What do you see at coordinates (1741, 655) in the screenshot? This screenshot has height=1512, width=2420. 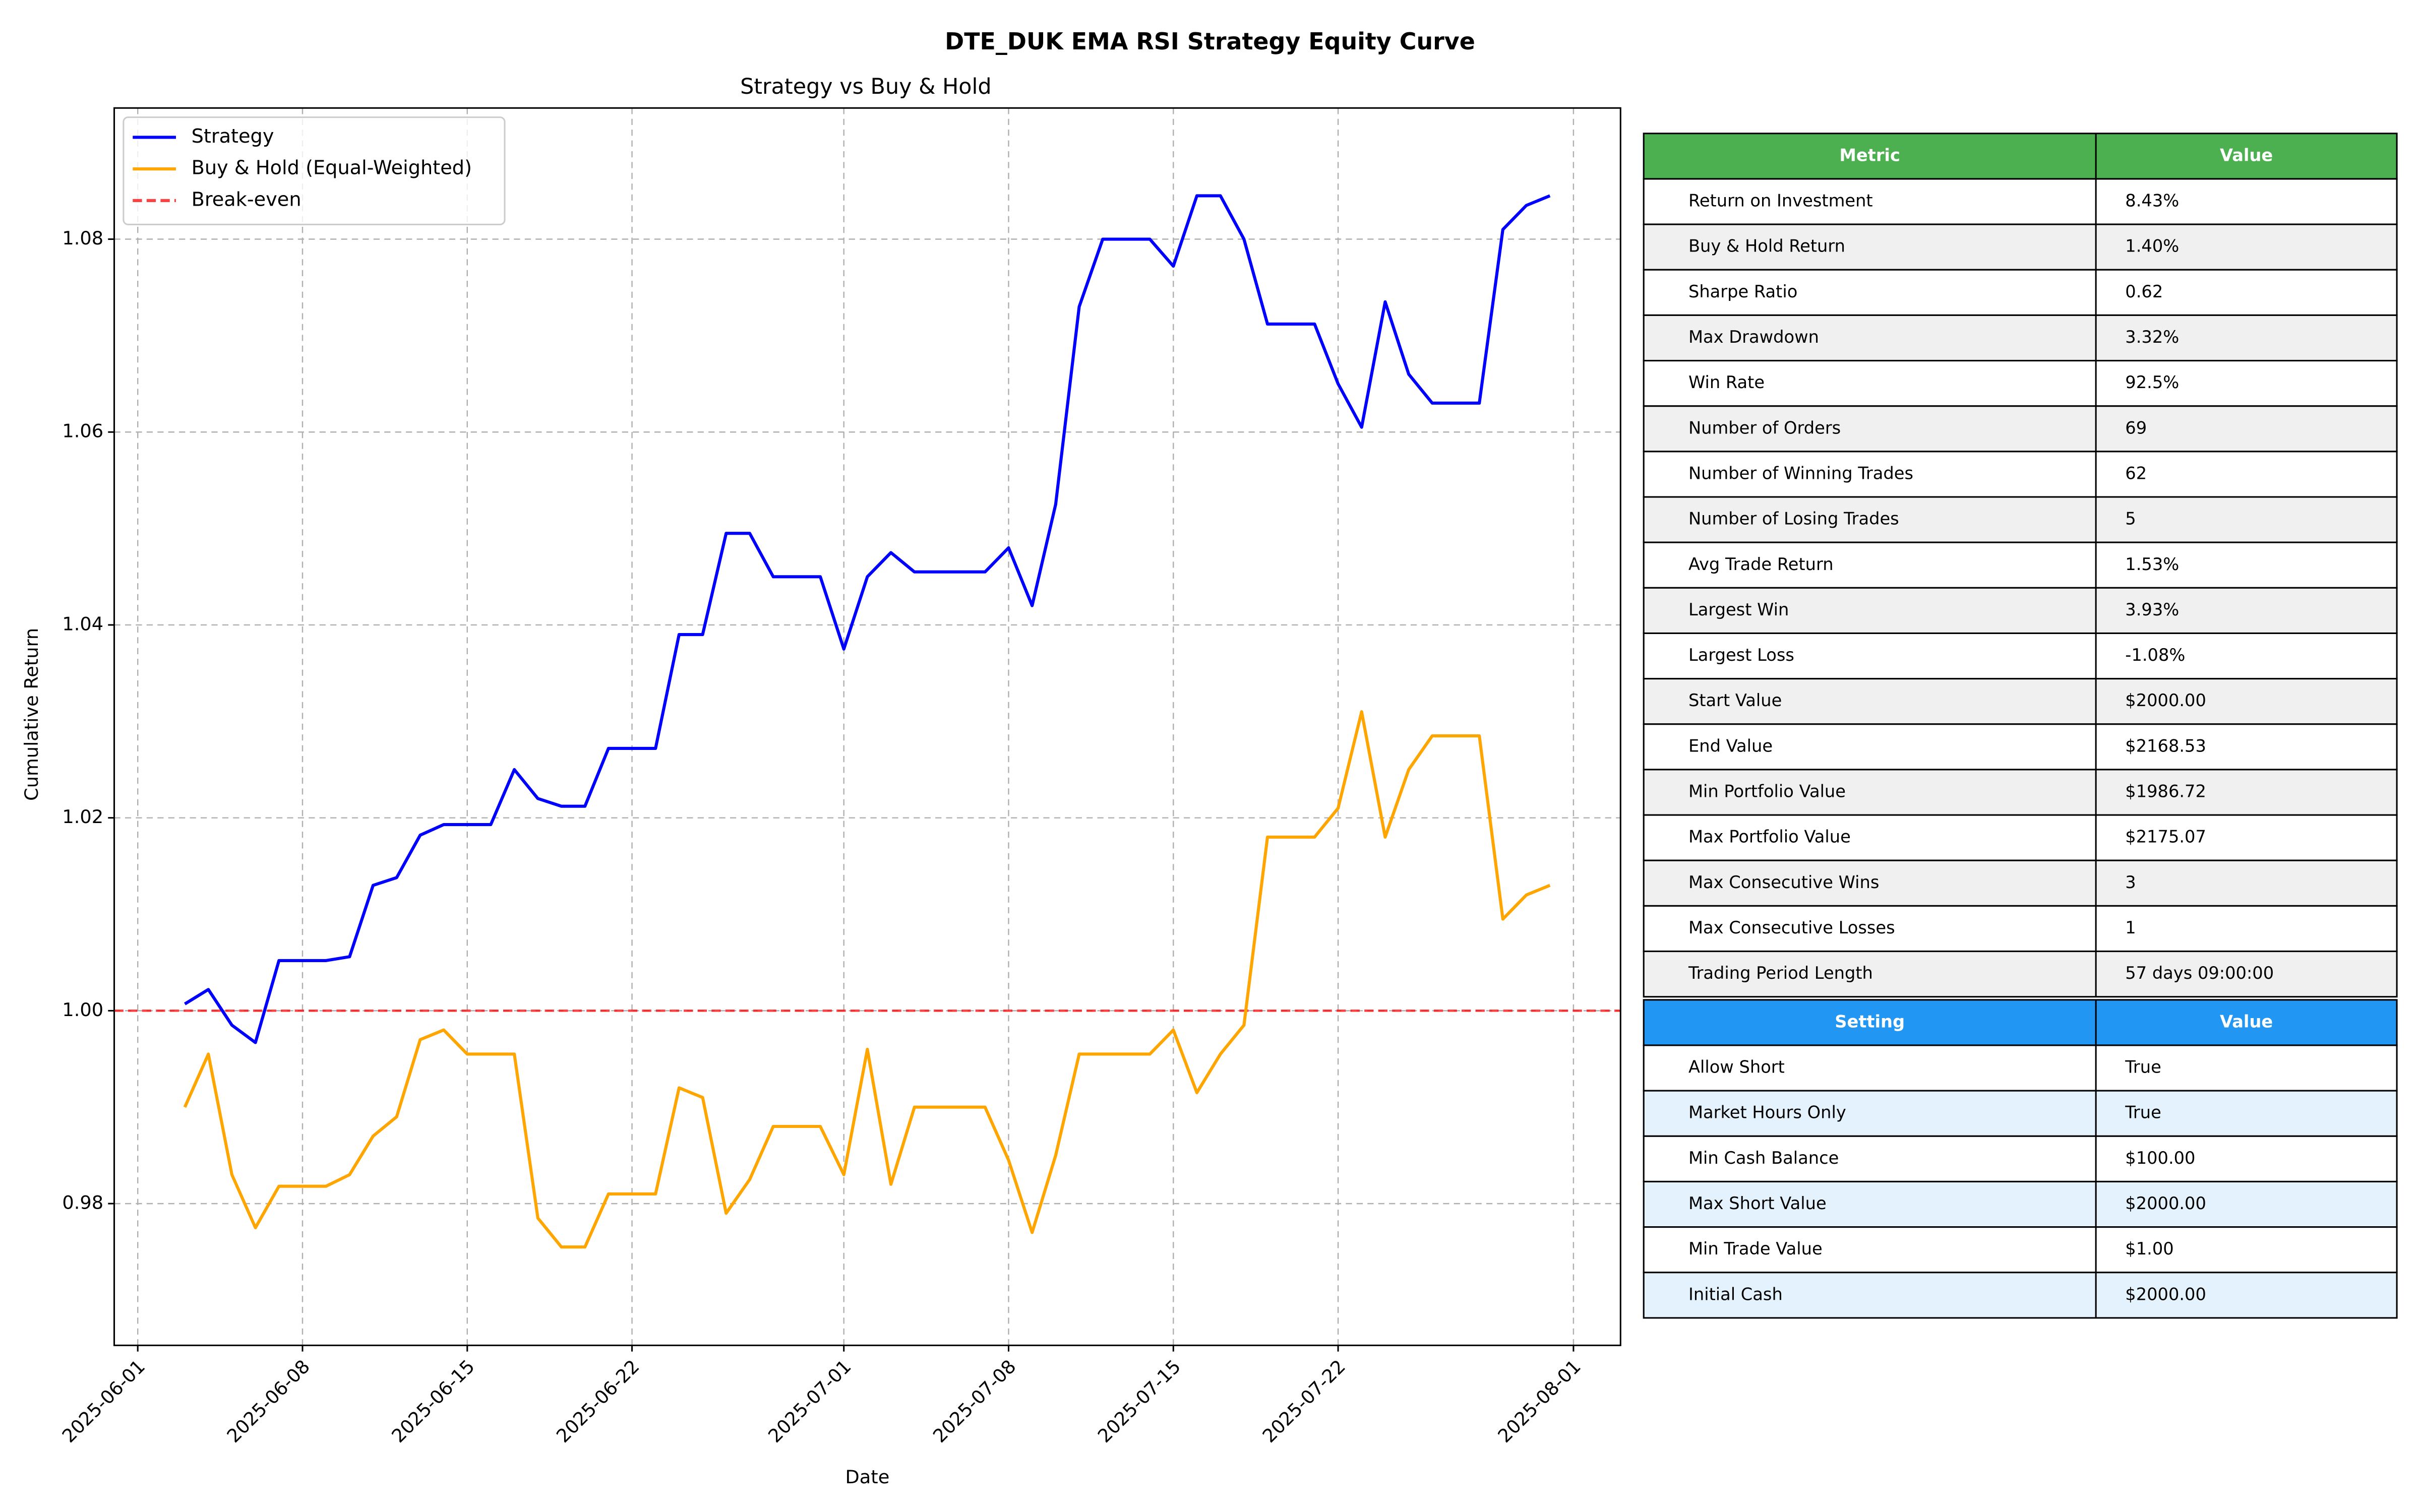 I see `table-cell: Largest Loss` at bounding box center [1741, 655].